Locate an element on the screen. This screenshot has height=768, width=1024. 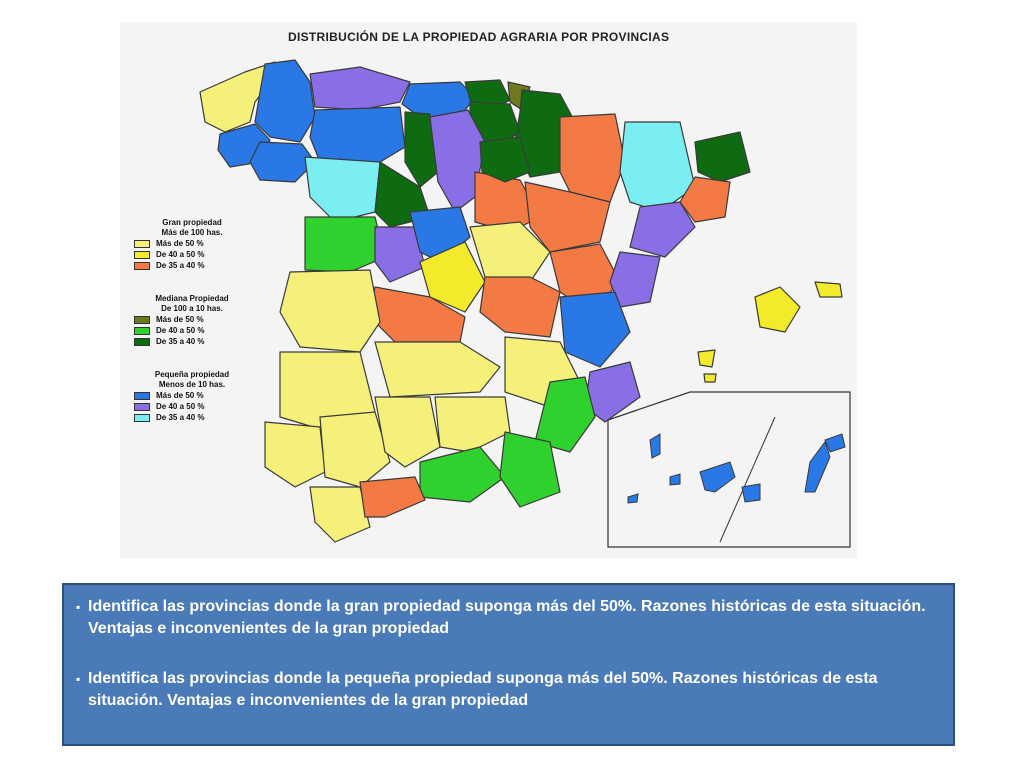
province-guadalajara is located at coordinates (510, 252).